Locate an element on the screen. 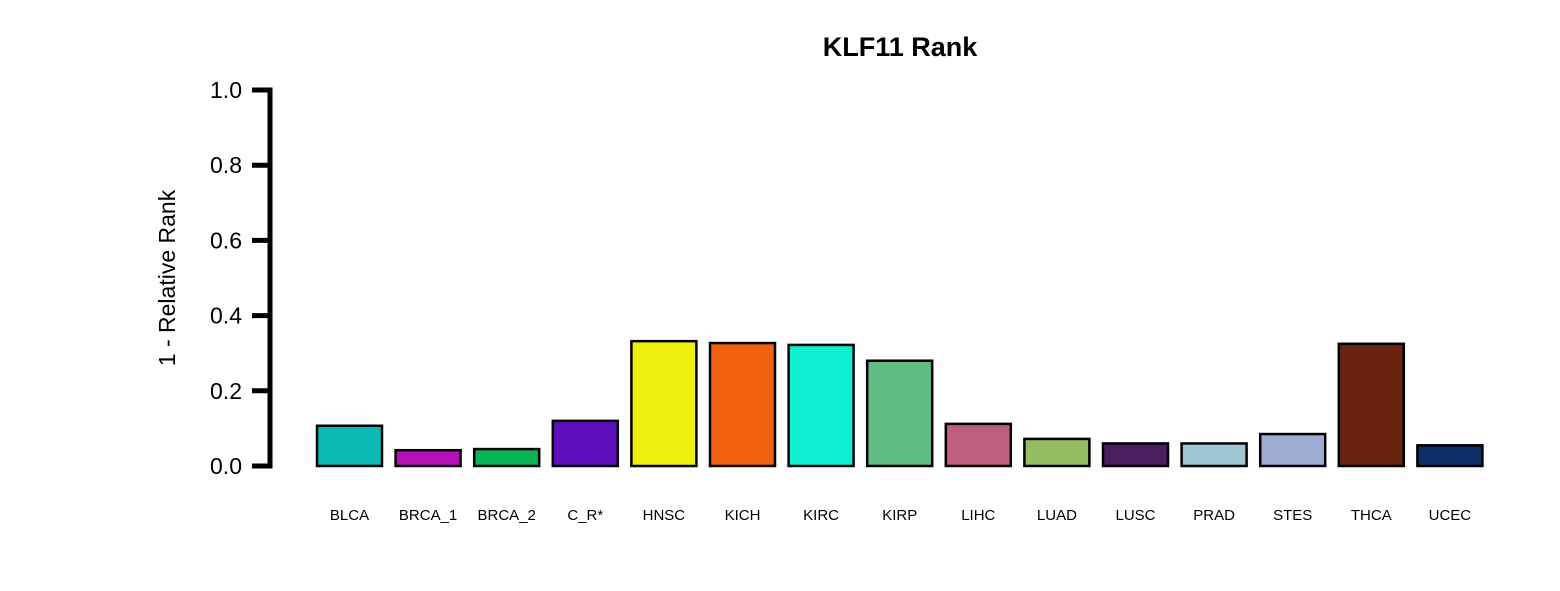  y-tick-label: 0.0 is located at coordinates (226, 466).